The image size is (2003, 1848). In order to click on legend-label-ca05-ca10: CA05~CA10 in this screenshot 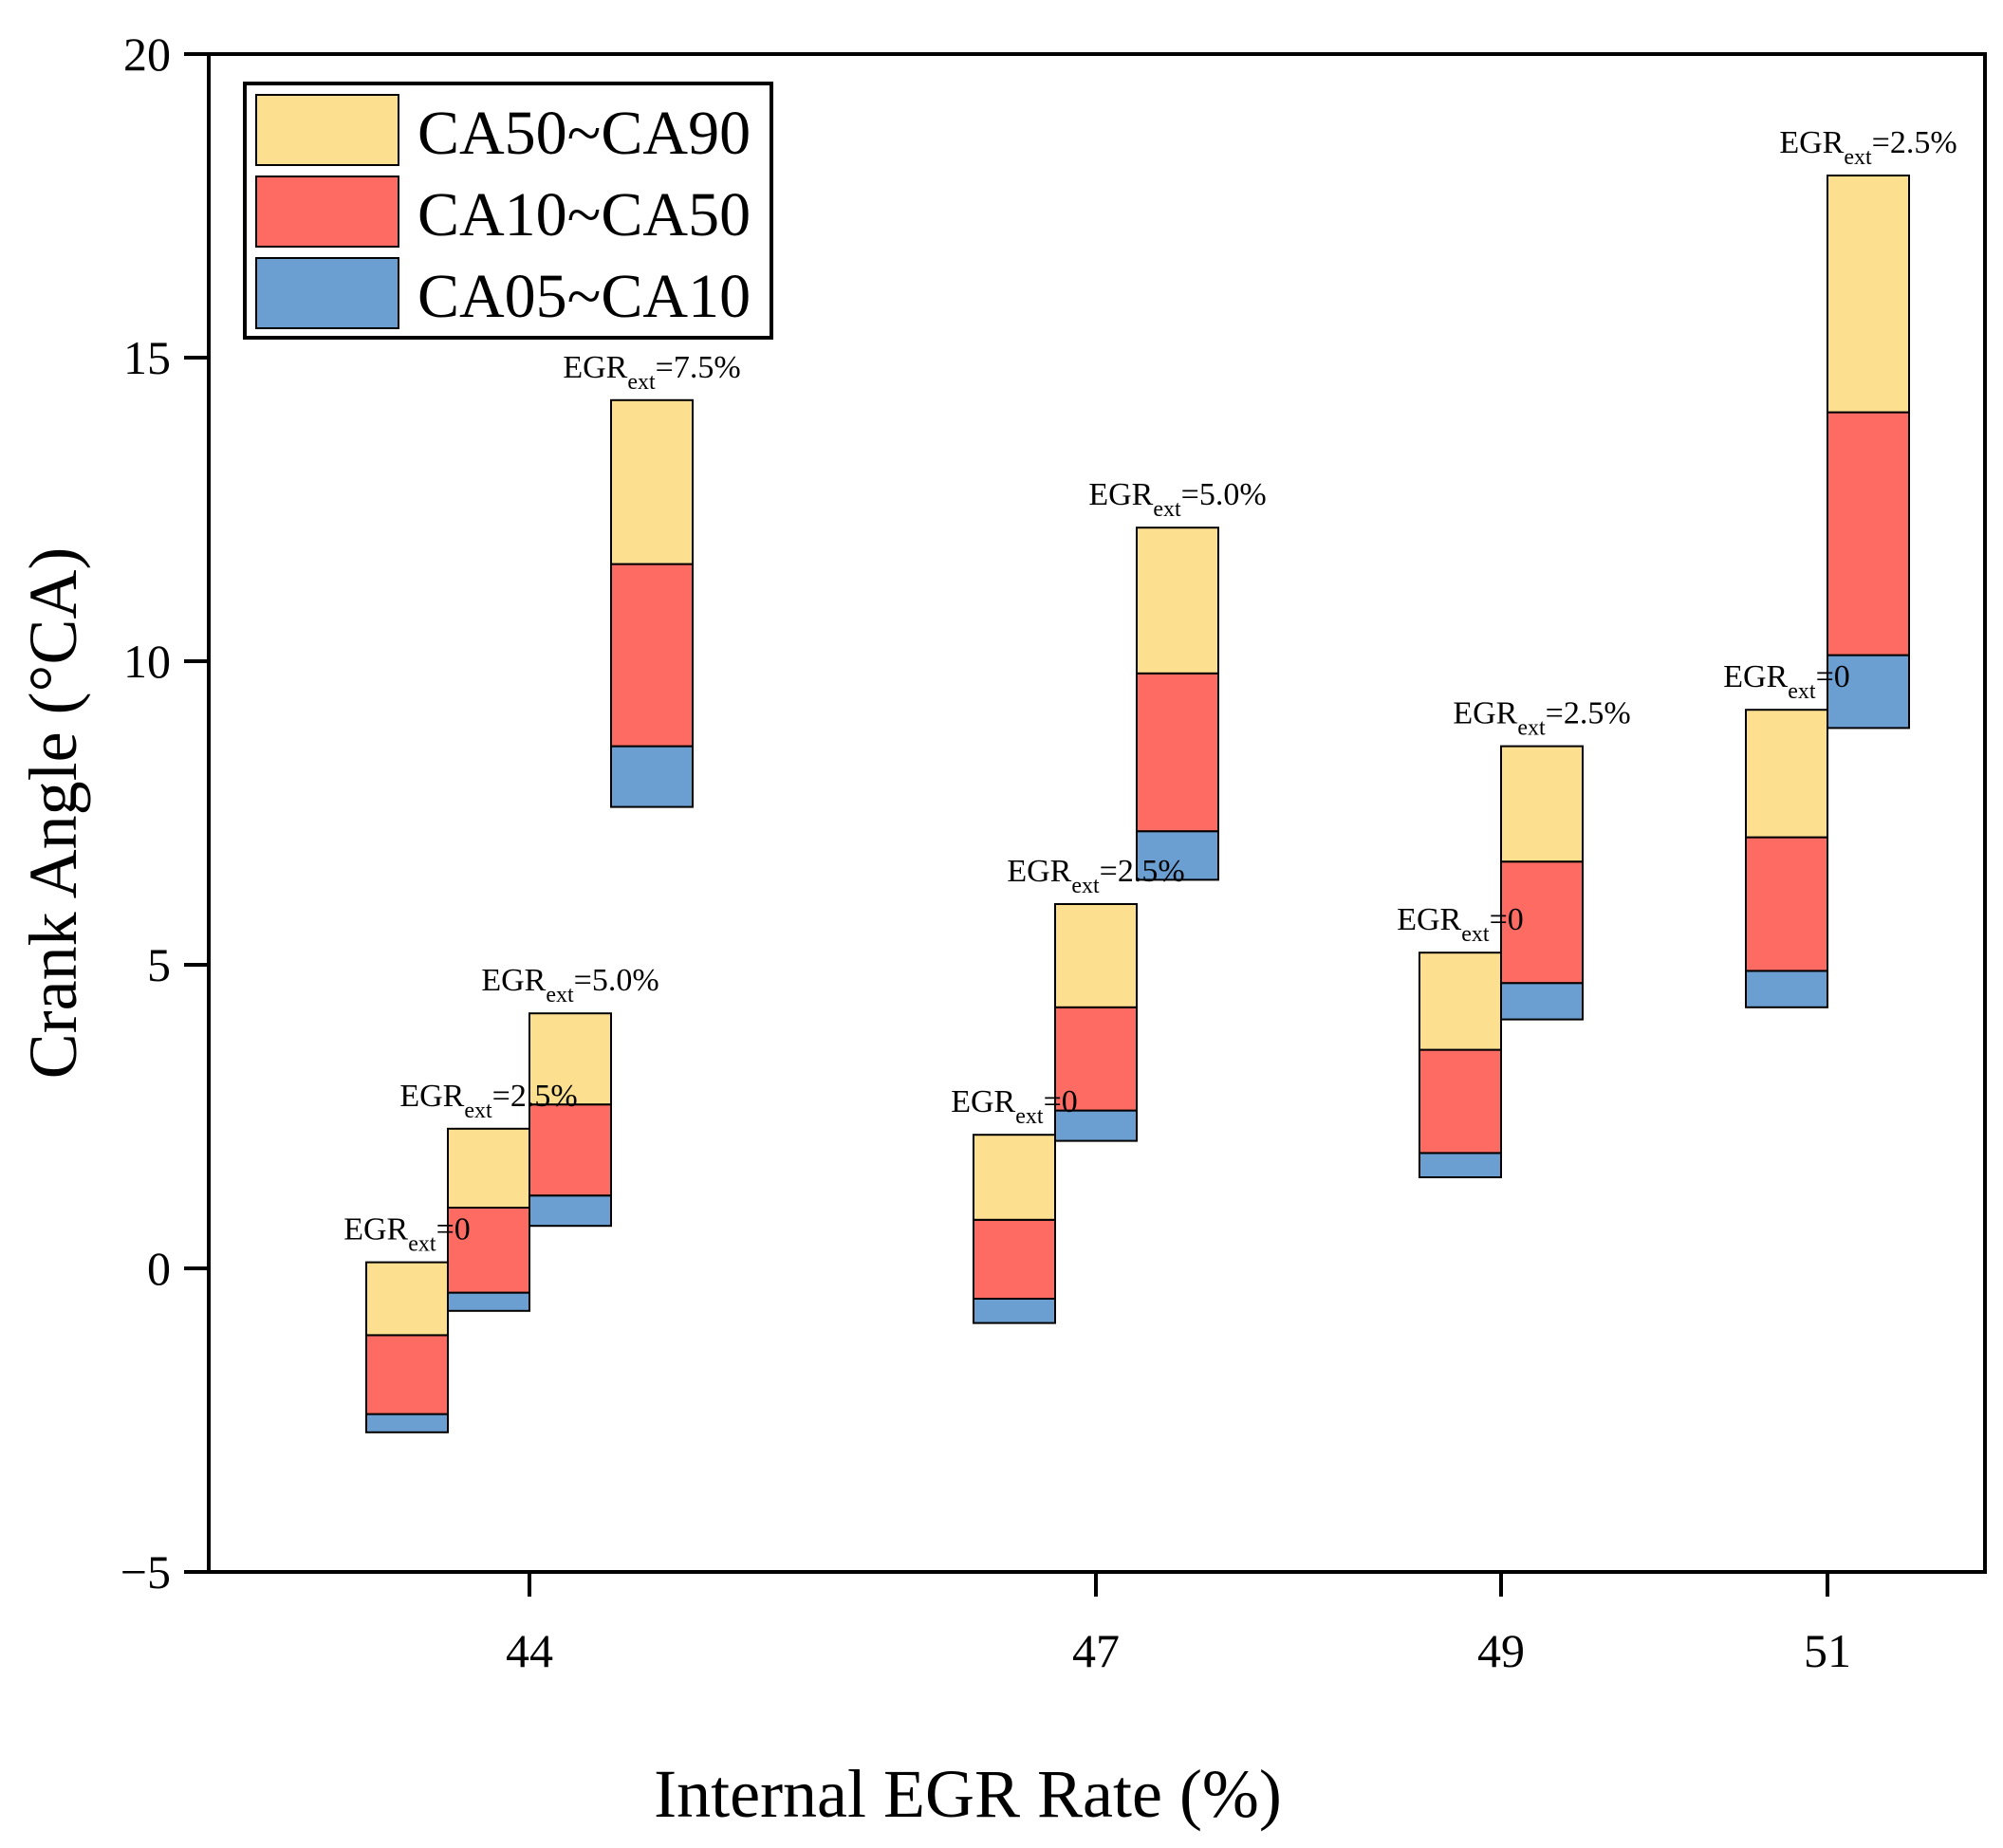, I will do `click(584, 297)`.